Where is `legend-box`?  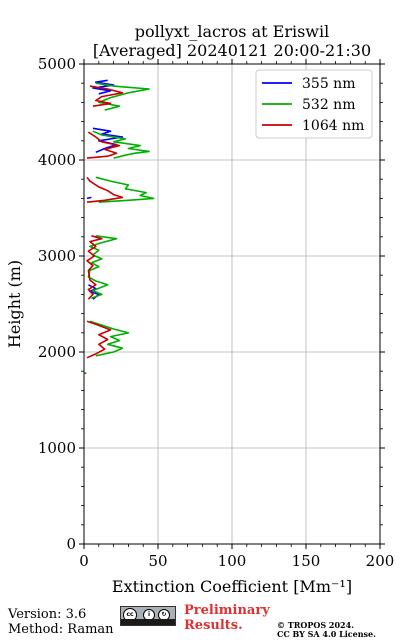 legend-box is located at coordinates (314, 104).